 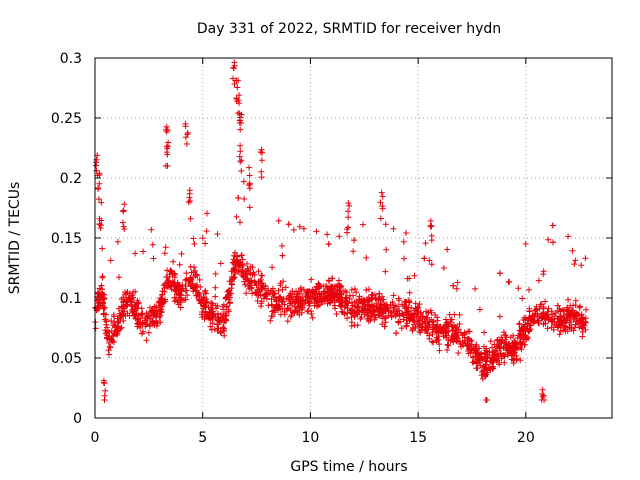 What do you see at coordinates (95, 438) in the screenshot?
I see `x-tick-label: 0` at bounding box center [95, 438].